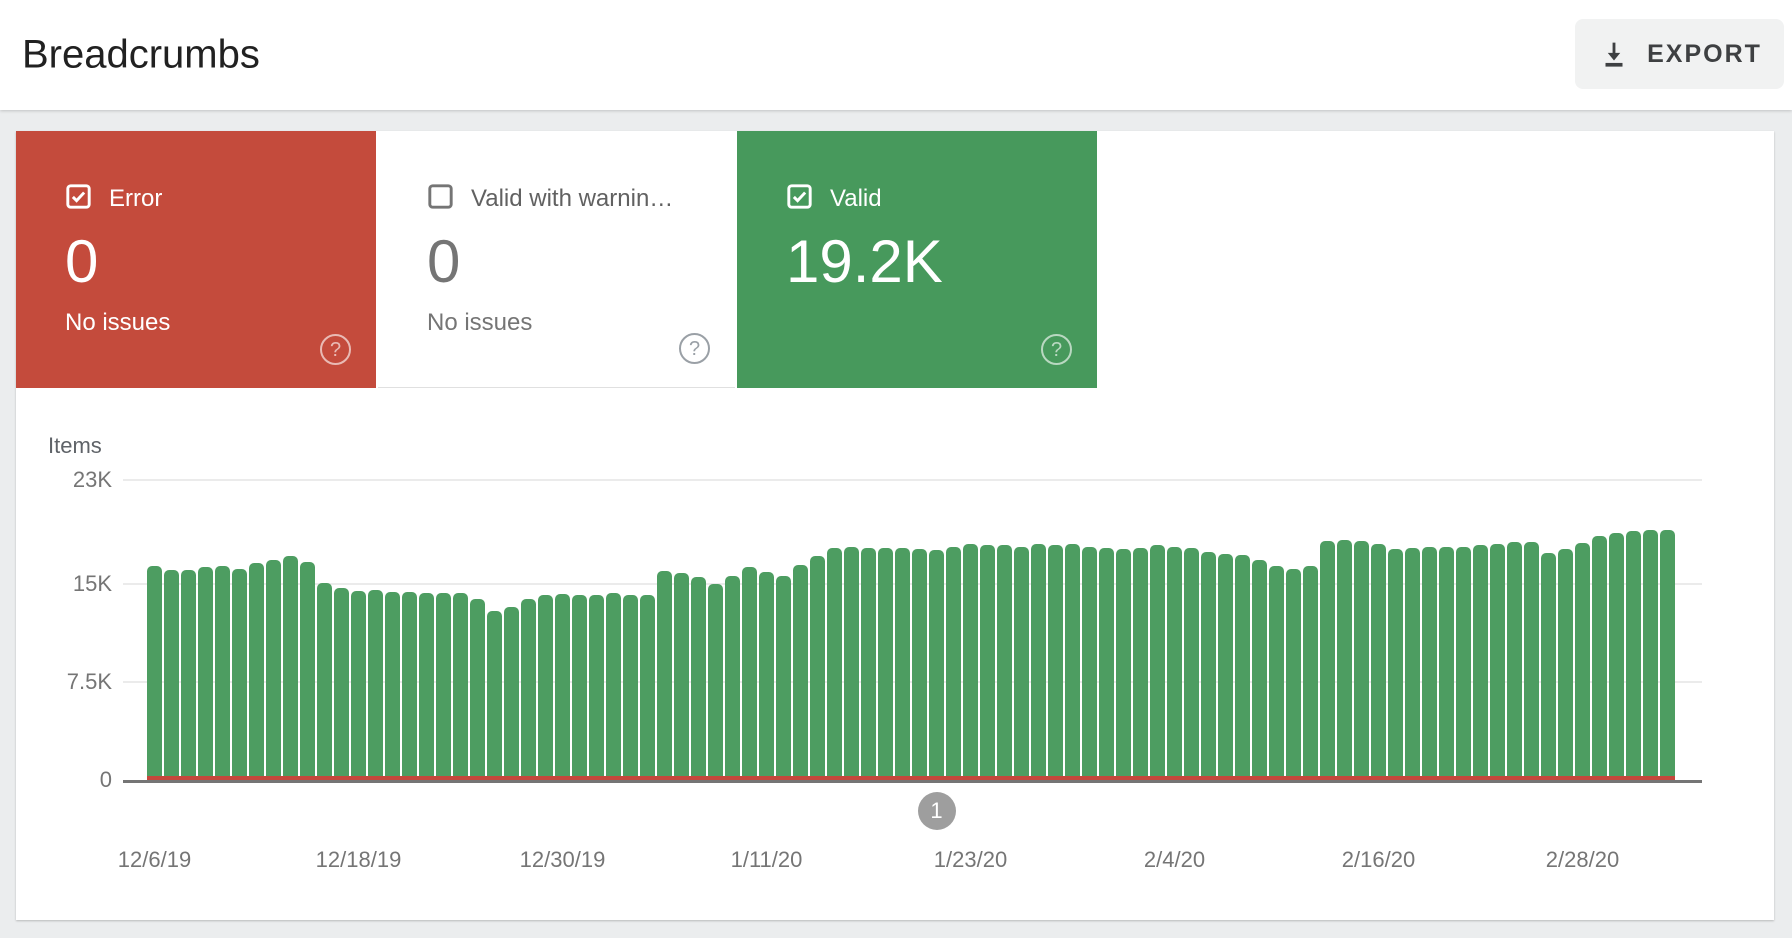 The width and height of the screenshot is (1792, 938). I want to click on chart-y-axis-title: Items, so click(75, 445).